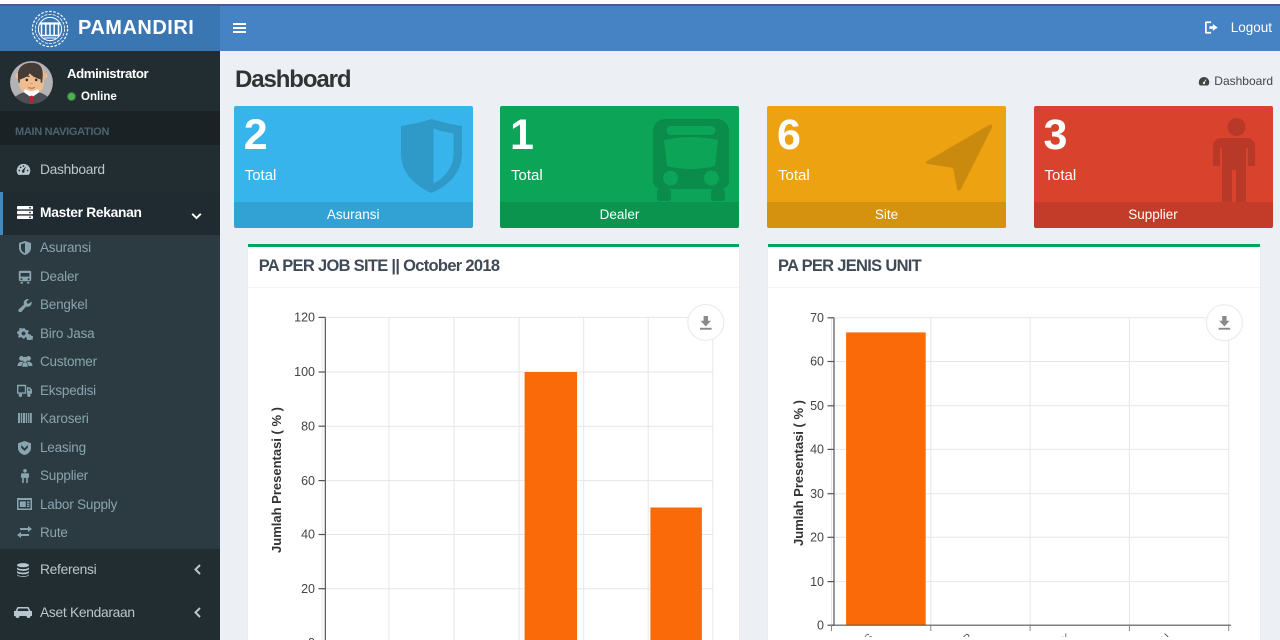 This screenshot has height=640, width=1280. Describe the element at coordinates (955, 634) in the screenshot. I see `svg-text: PICK UP` at that location.